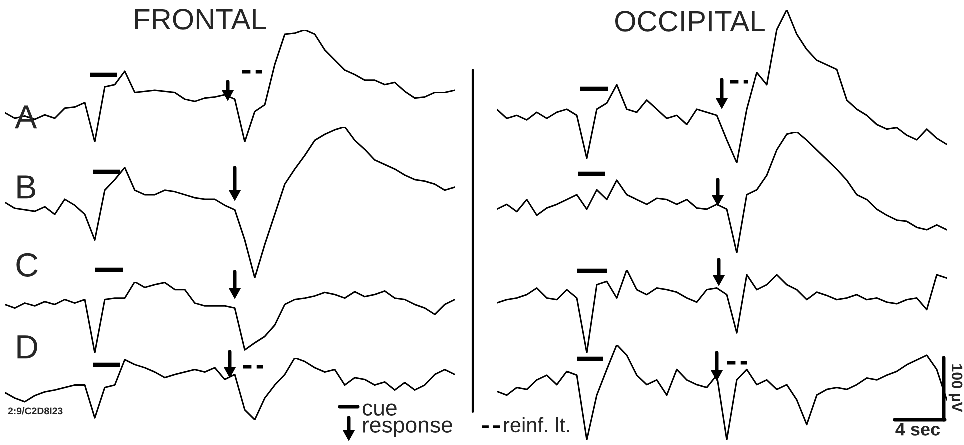 The height and width of the screenshot is (445, 964). I want to click on annotation: B, so click(27, 187).